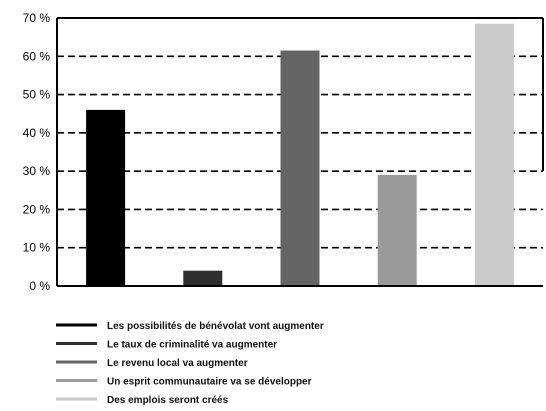 The image size is (546, 411). I want to click on y-tick-label: 70 %, so click(37, 18).